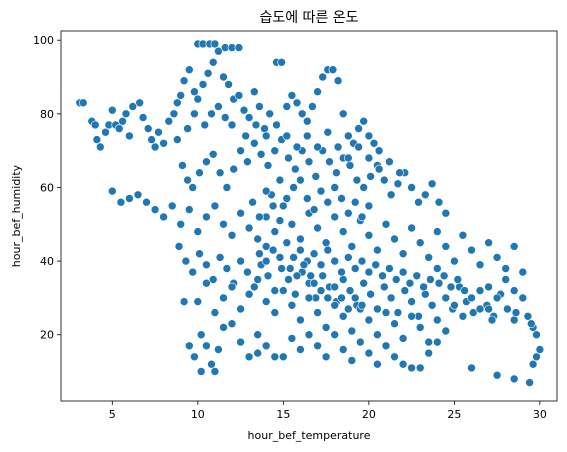 The image size is (567, 452). Describe the element at coordinates (47, 114) in the screenshot. I see `y-tick-label: 80` at that location.